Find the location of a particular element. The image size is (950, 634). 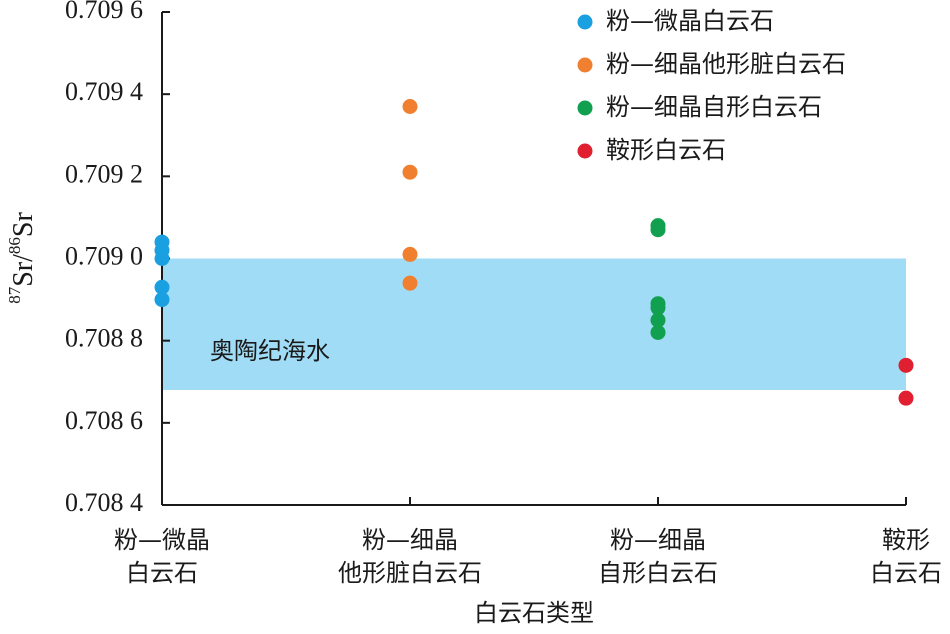

legend-label: 粉—细晶自形白云石 is located at coordinates (714, 107).